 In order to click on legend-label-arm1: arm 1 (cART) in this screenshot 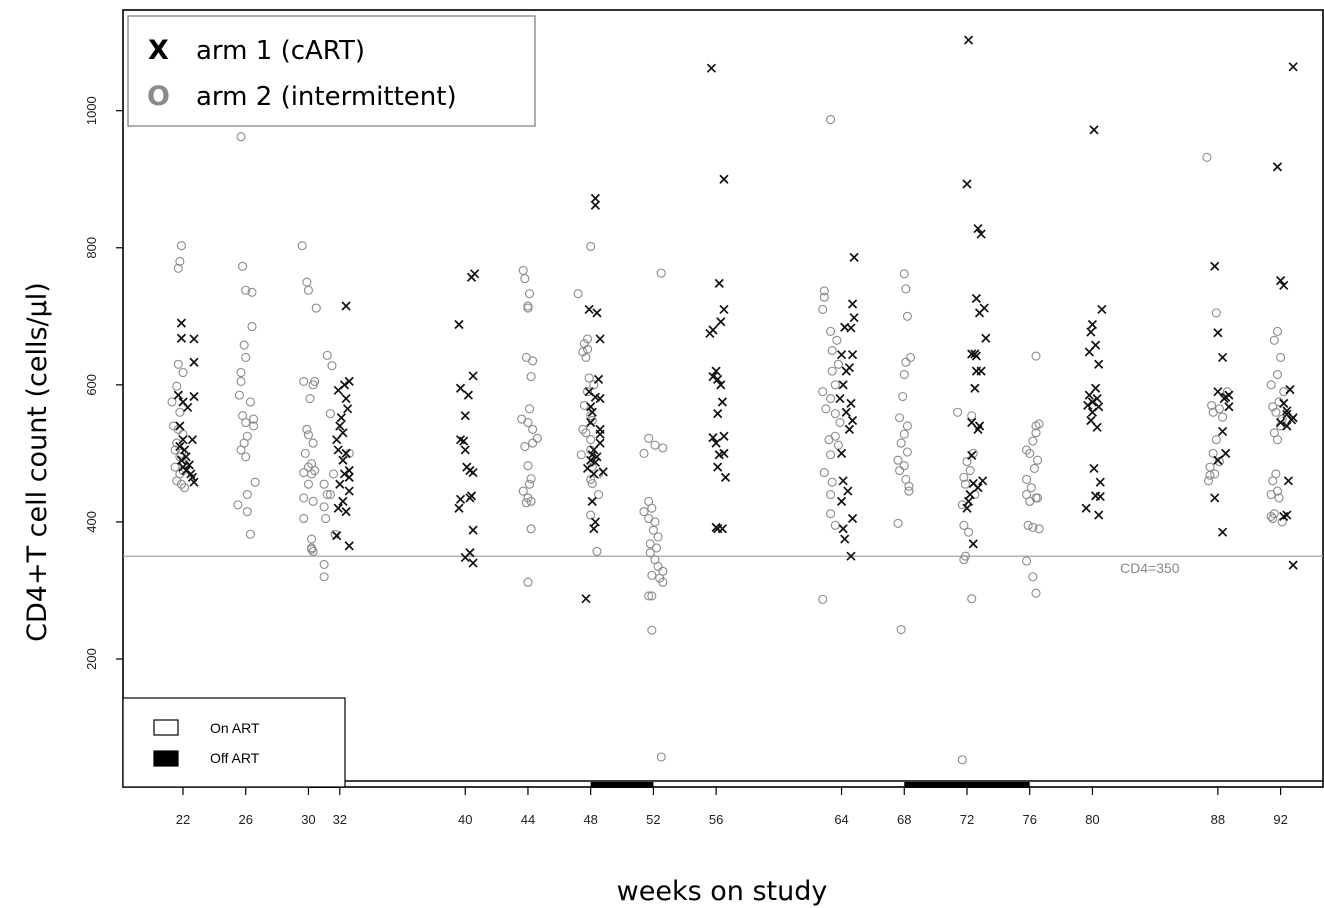, I will do `click(280, 51)`.